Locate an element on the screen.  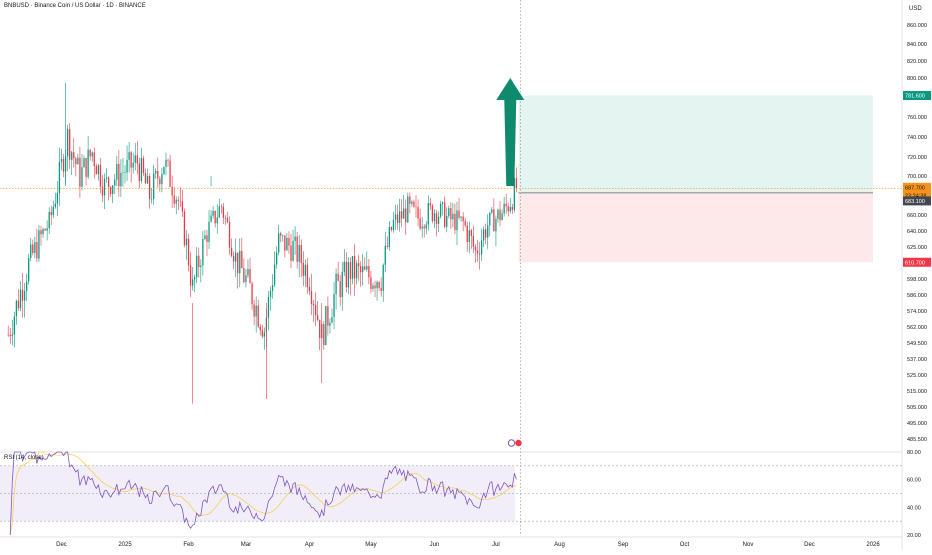
price-tick-label: 515.000 is located at coordinates (917, 392).